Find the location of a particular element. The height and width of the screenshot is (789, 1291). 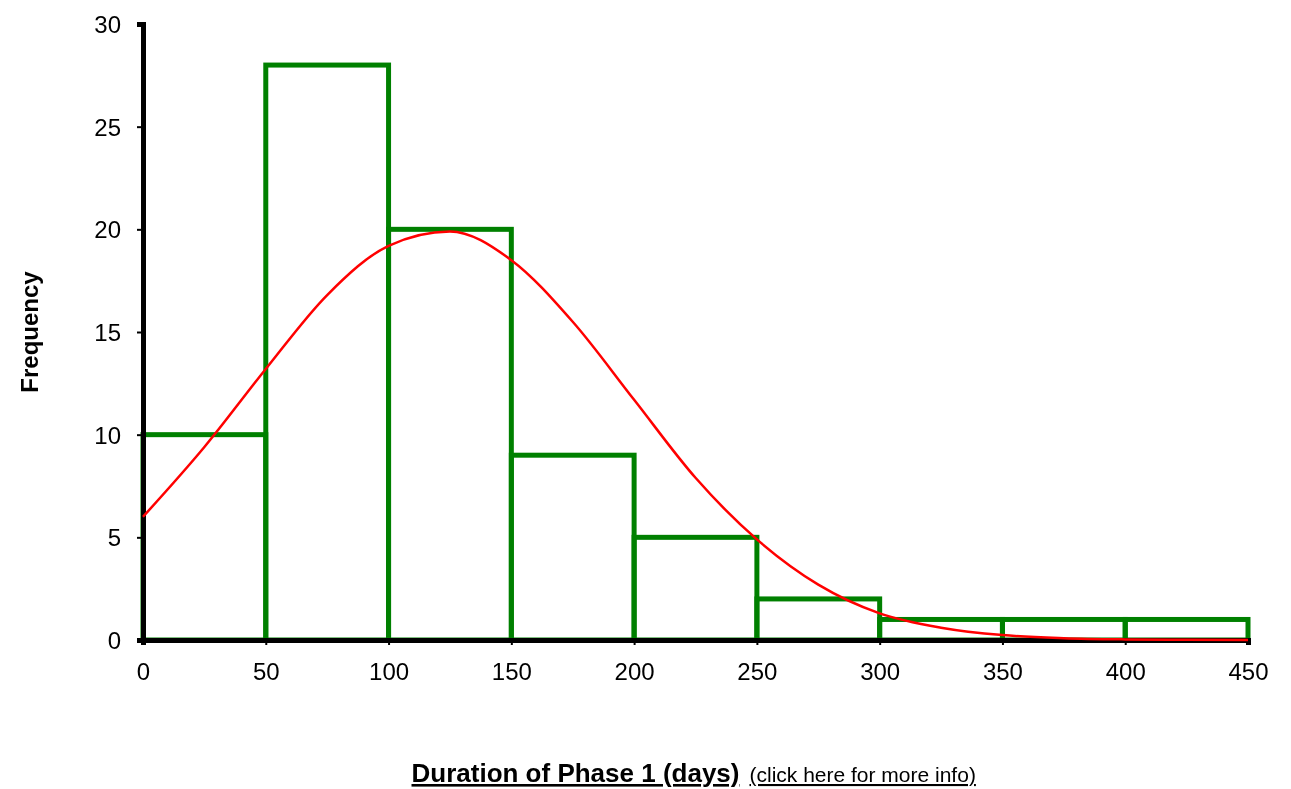

y-tick-label: 20 is located at coordinates (107, 230).